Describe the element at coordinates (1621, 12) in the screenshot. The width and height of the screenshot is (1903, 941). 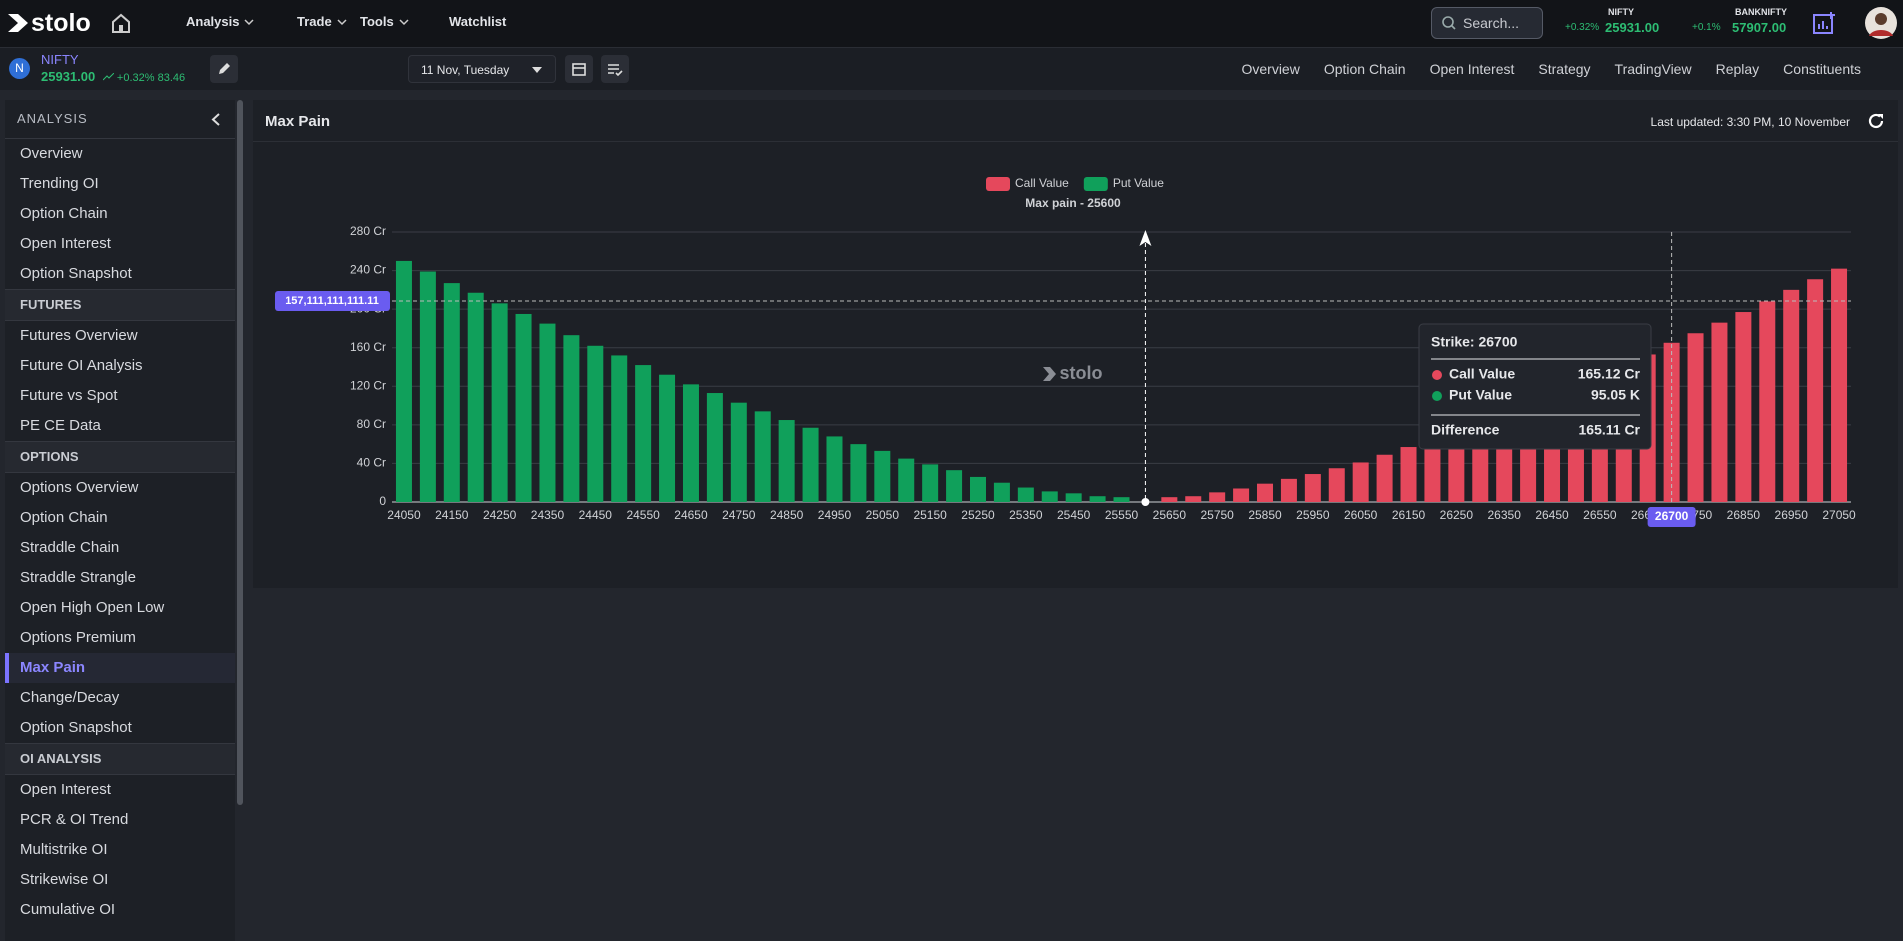
I see `index-name: NIFTY` at that location.